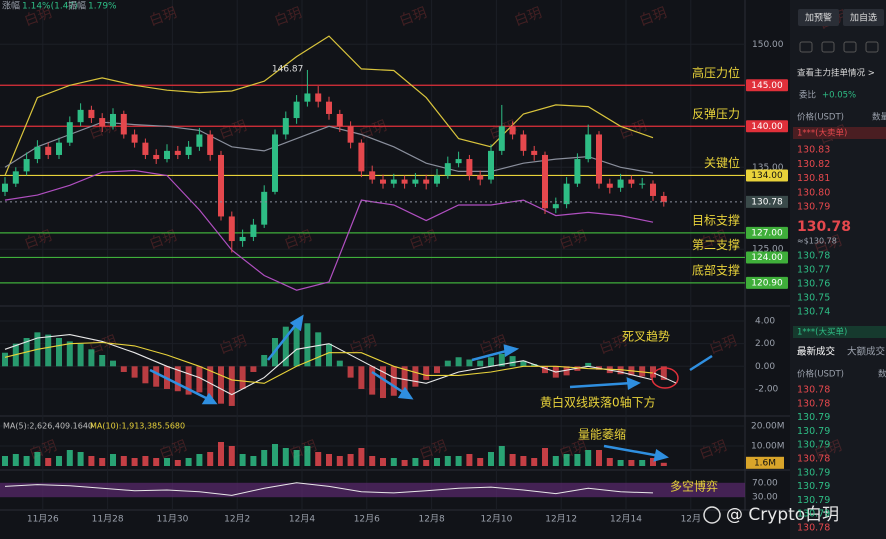  What do you see at coordinates (665, 378) in the screenshot?
I see `cross-marker` at bounding box center [665, 378].